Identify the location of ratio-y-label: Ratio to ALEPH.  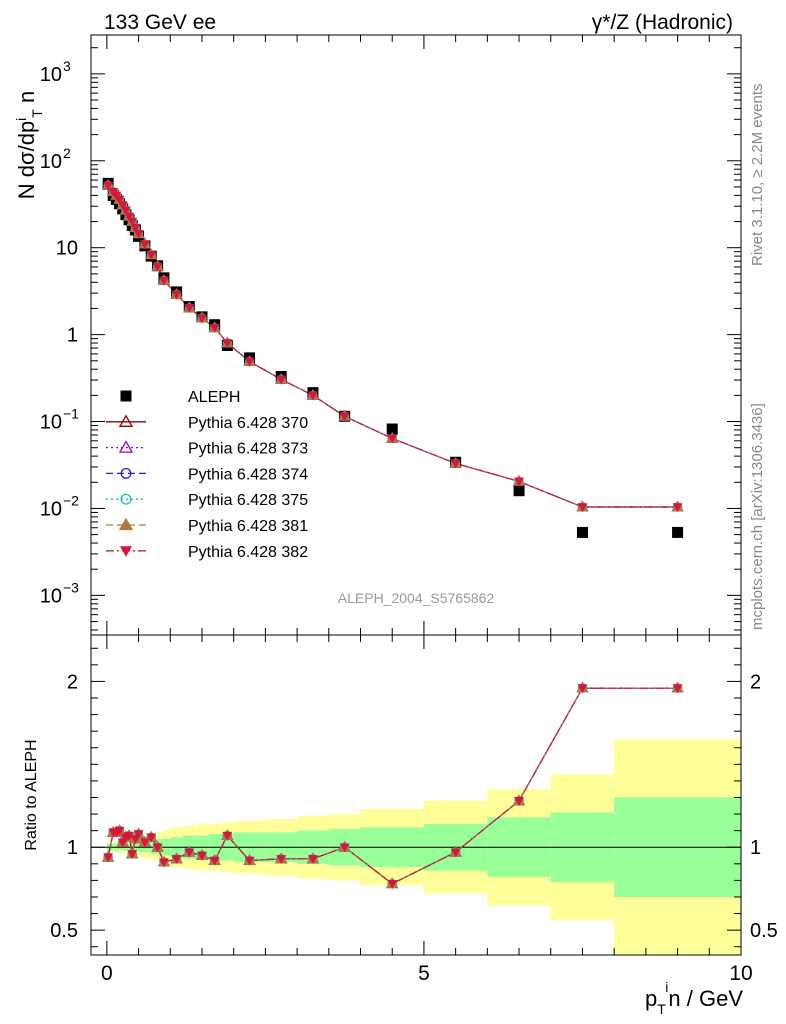
(31, 794).